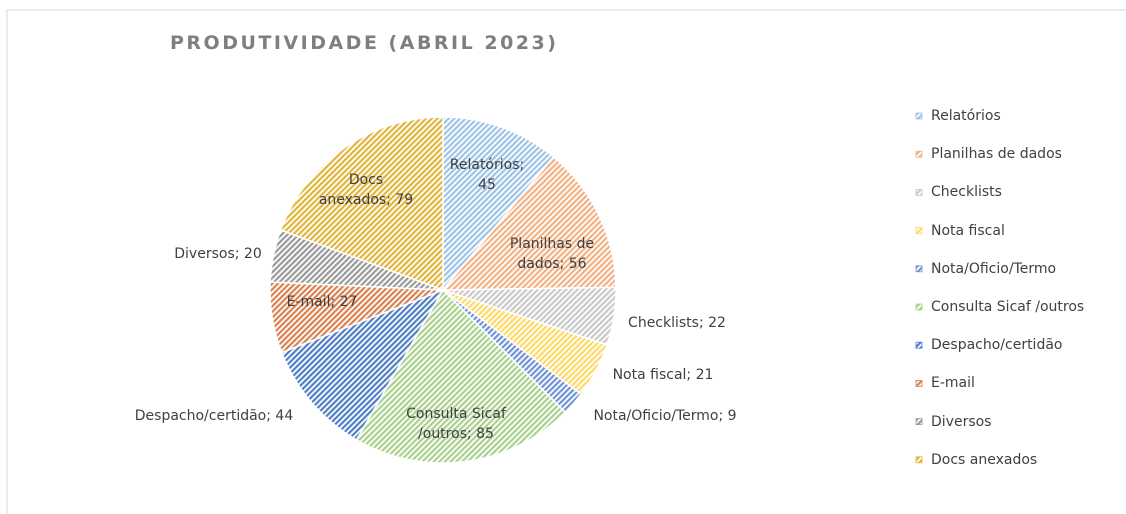 The image size is (1126, 514). I want to click on legend-label: Checklists, so click(966, 192).